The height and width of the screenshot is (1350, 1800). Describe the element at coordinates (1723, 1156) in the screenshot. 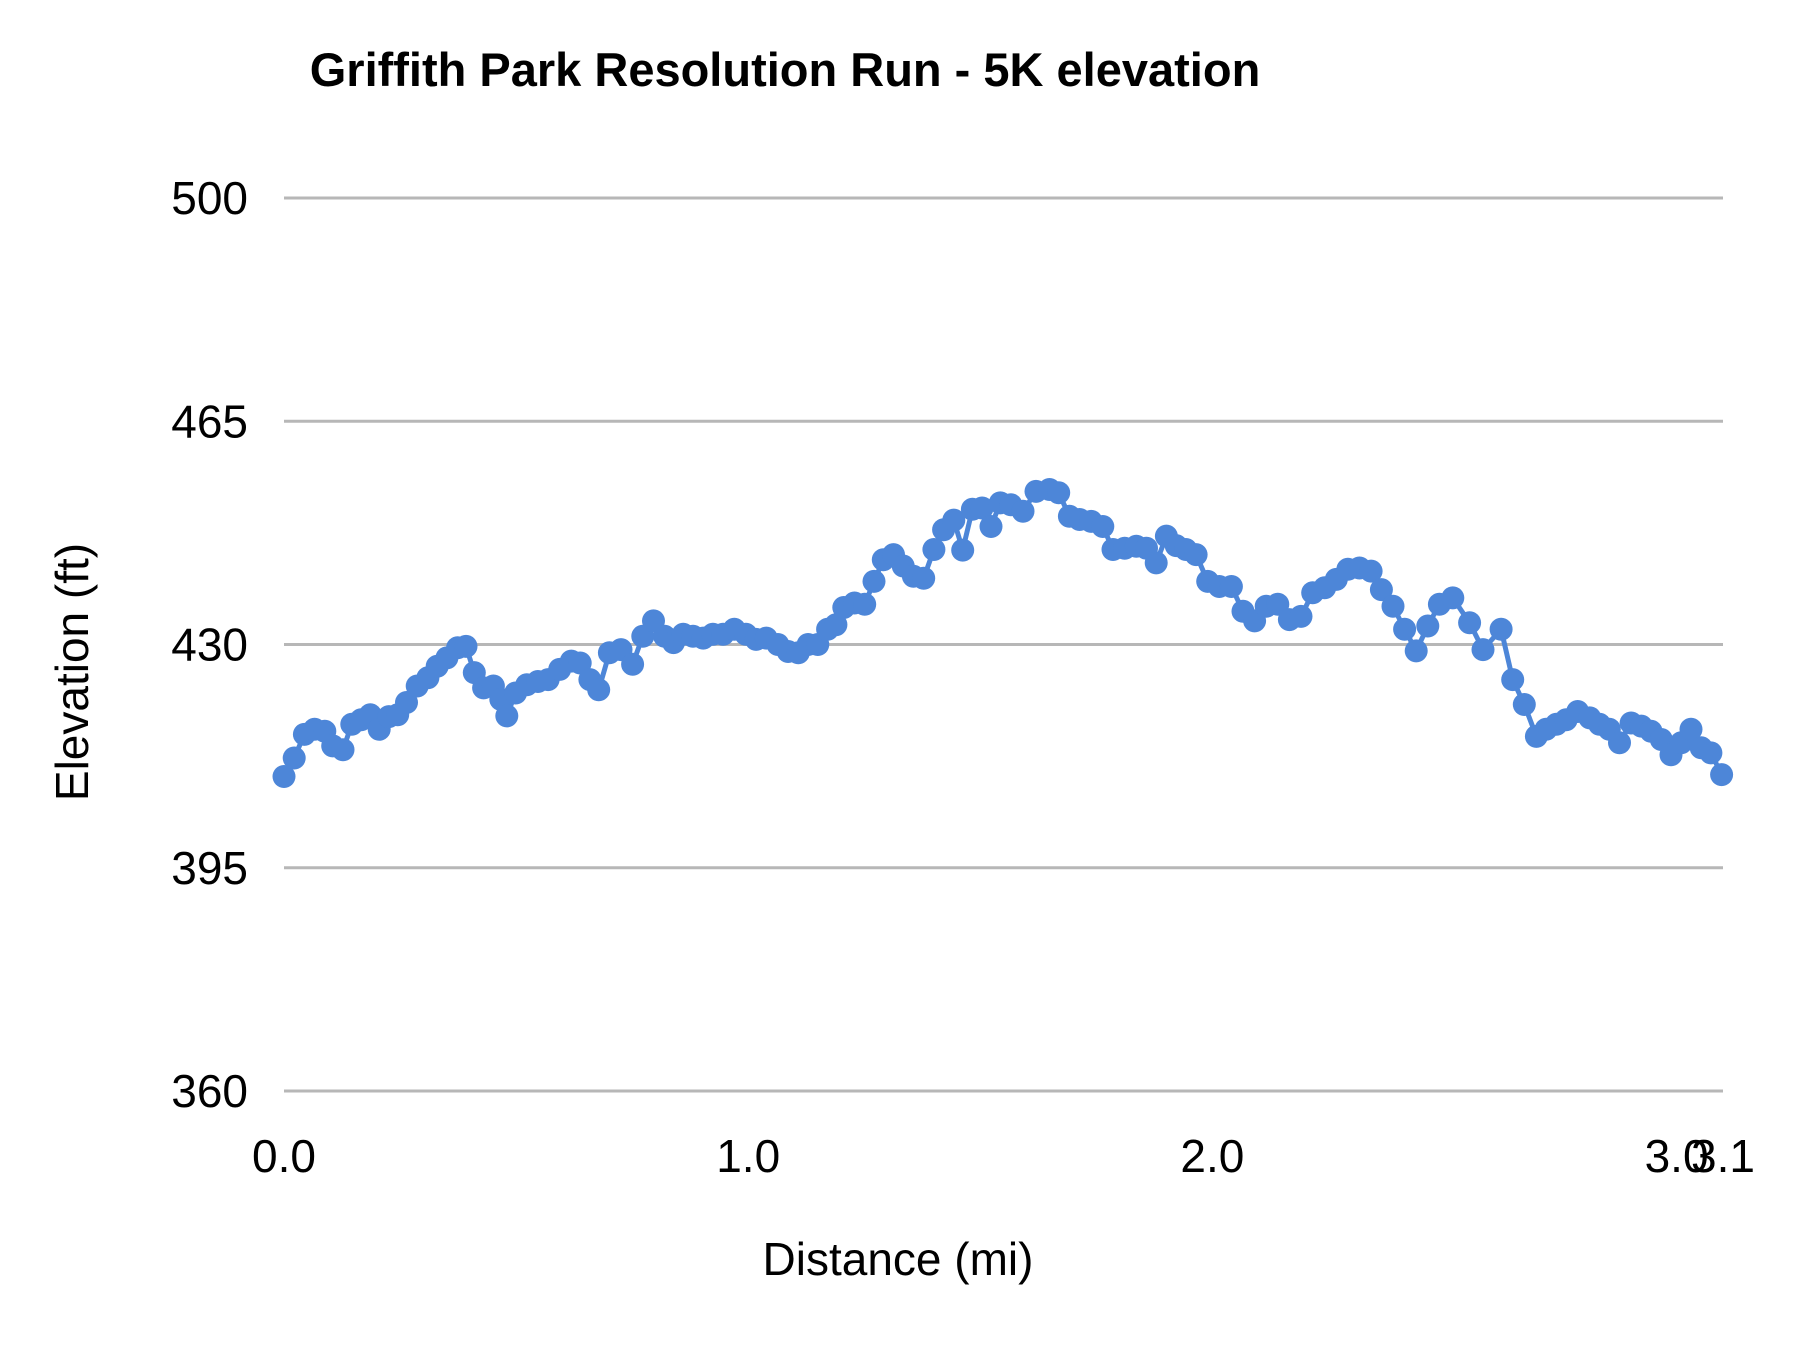

I see `x-tick-label: 3.1` at that location.